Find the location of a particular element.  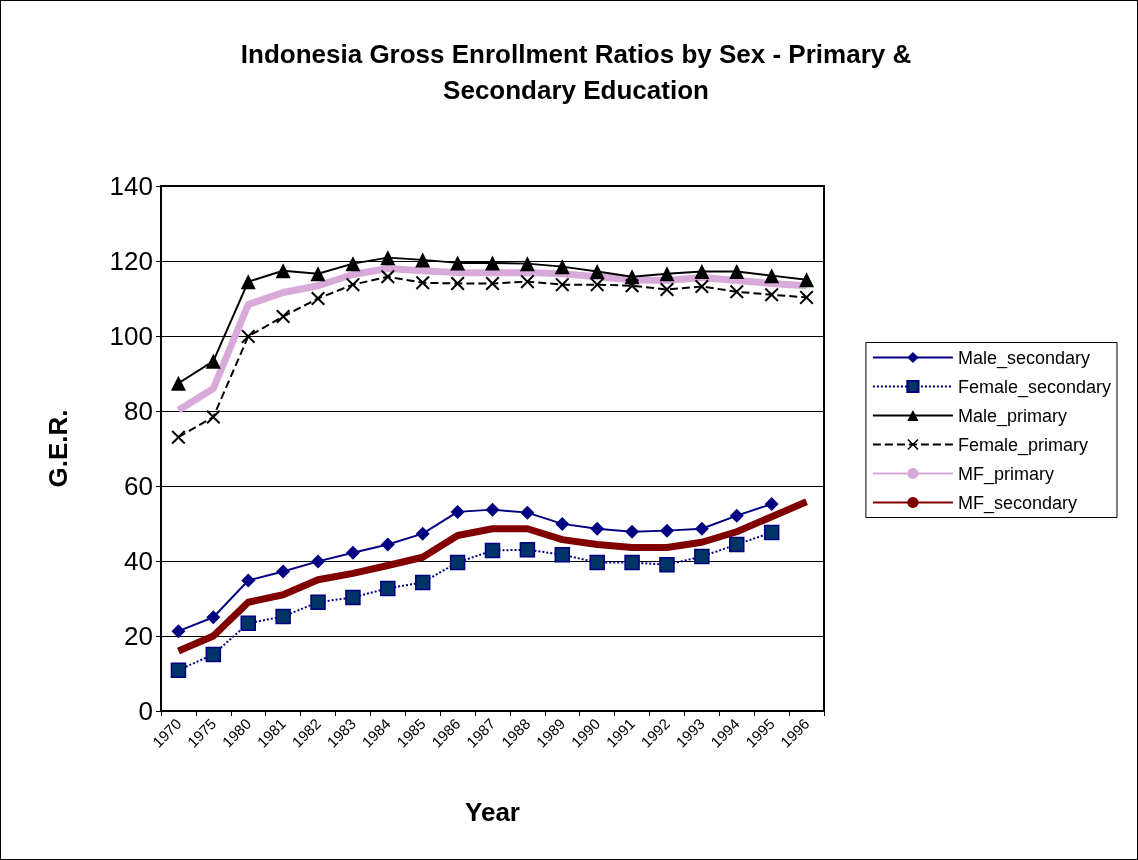

y-tick-label: 120 is located at coordinates (131, 261).